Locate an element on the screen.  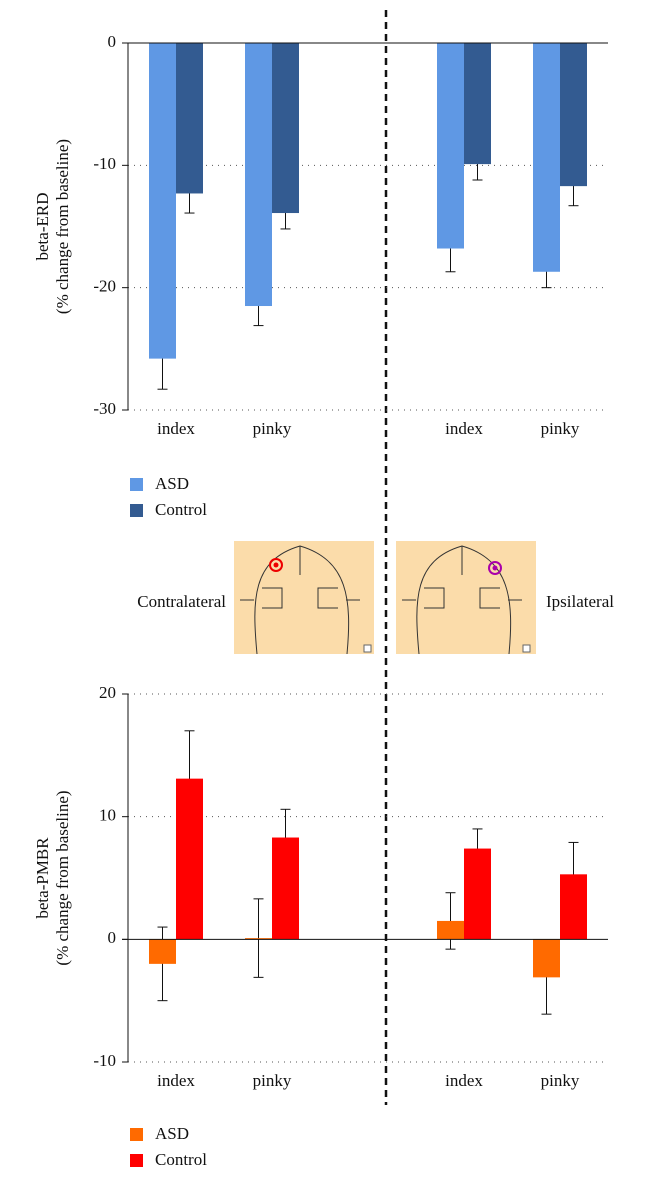
annotation: Ipsilateral is located at coordinates (580, 601).